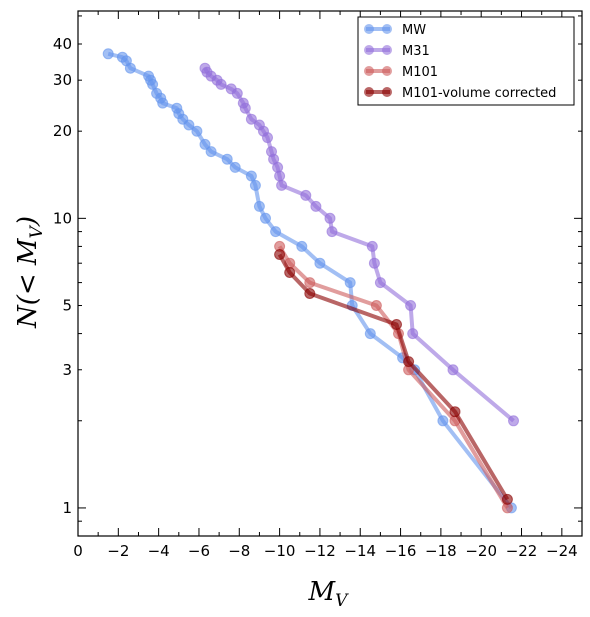 This screenshot has width=590, height=617. Describe the element at coordinates (416, 51) in the screenshot. I see `legend-label: M31` at that location.